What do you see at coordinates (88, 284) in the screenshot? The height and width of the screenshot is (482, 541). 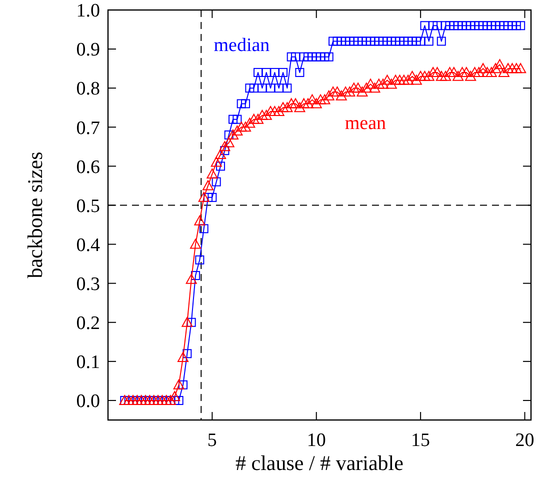 I see `y-tick-label: 0.3` at bounding box center [88, 284].